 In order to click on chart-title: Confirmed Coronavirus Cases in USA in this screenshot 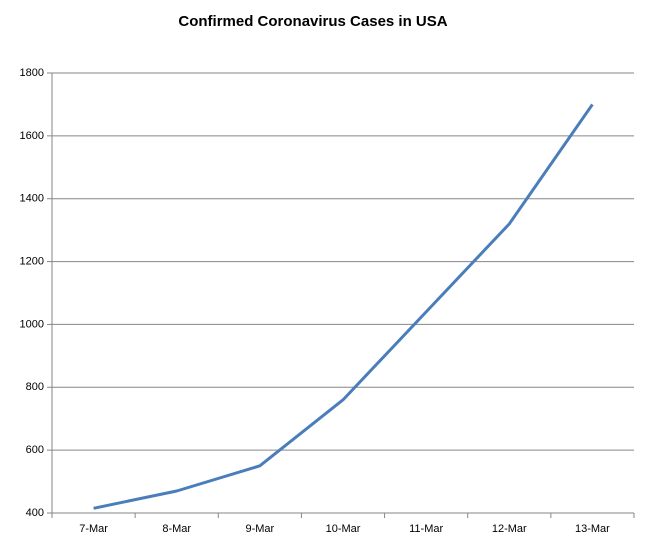, I will do `click(312, 21)`.